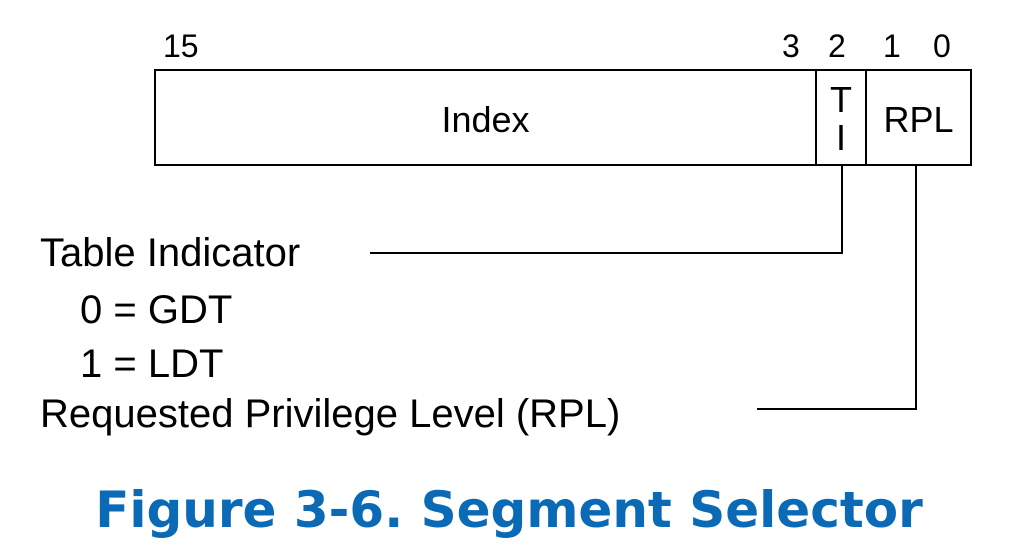 The image size is (1018, 555). I want to click on gdt-value-label: 0 = GDT, so click(156, 310).